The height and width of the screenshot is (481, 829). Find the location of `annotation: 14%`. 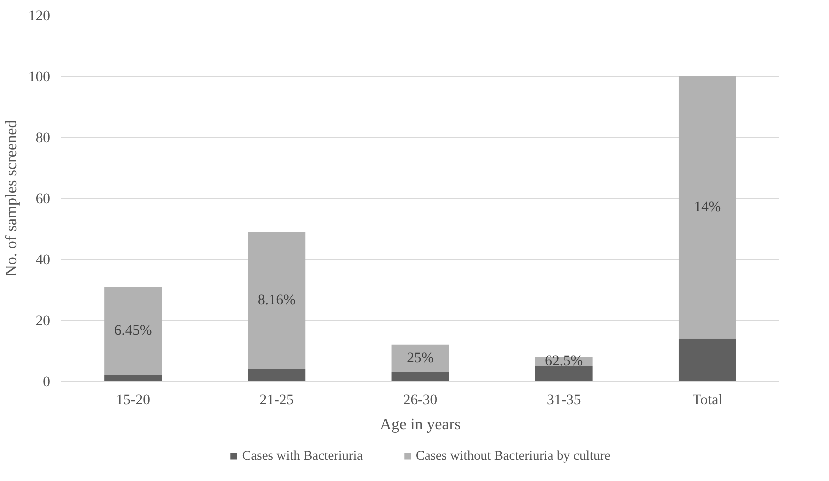

annotation: 14% is located at coordinates (708, 208).